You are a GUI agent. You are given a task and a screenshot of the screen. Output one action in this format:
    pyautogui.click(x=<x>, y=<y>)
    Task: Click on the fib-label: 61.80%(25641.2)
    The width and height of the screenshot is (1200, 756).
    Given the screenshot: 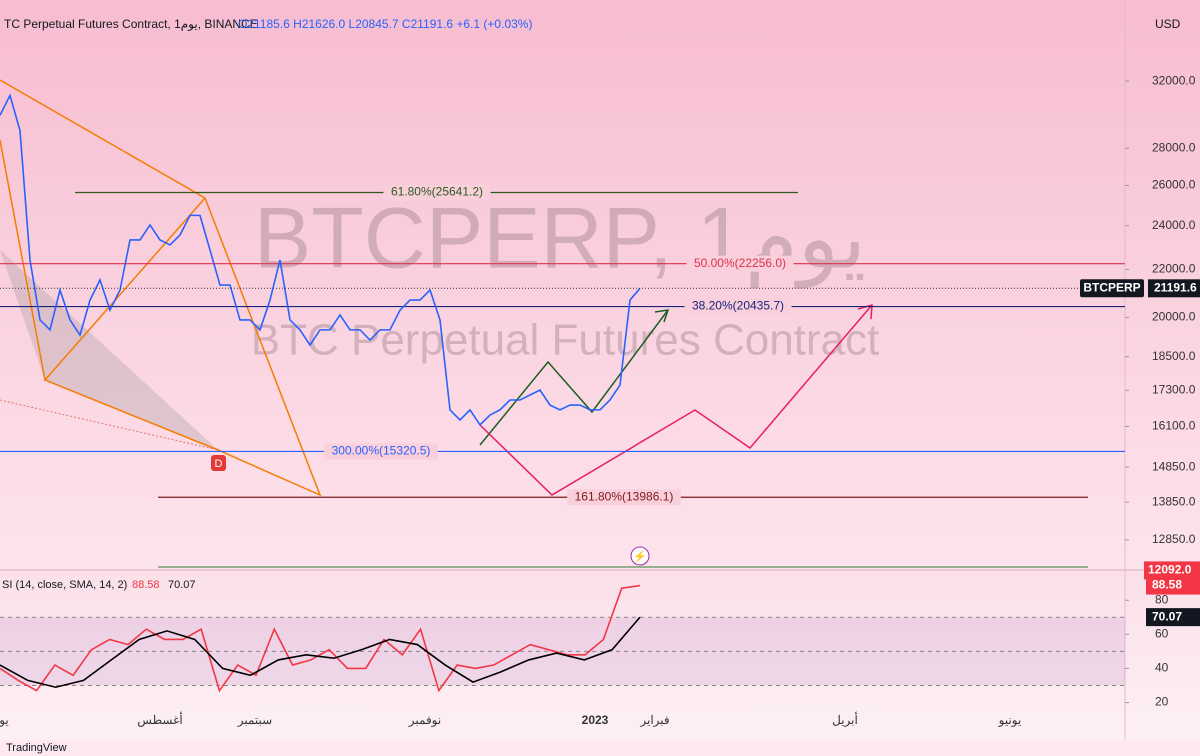 What is the action you would take?
    pyautogui.click(x=437, y=192)
    